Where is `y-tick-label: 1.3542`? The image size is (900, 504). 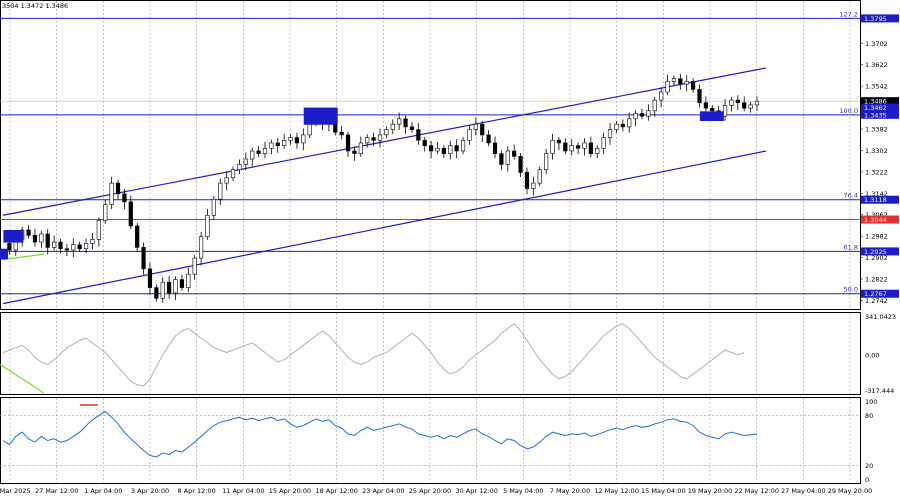 y-tick-label: 1.3542 is located at coordinates (876, 87).